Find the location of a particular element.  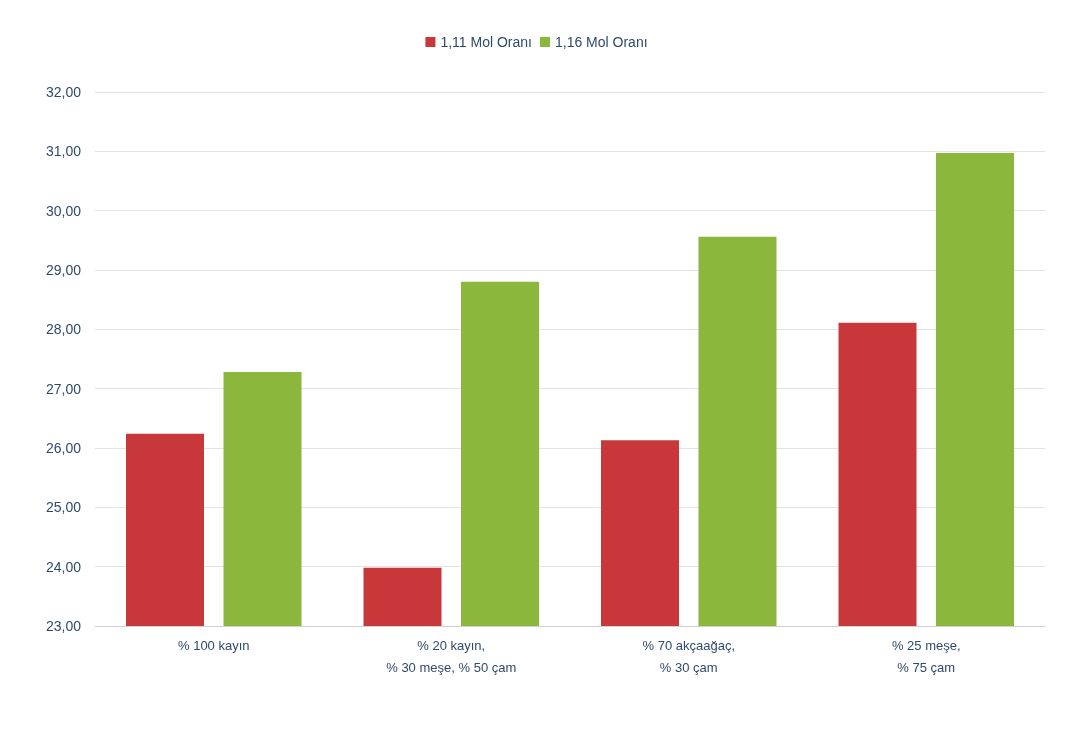

y-tick-label: 23,00 is located at coordinates (63, 626).